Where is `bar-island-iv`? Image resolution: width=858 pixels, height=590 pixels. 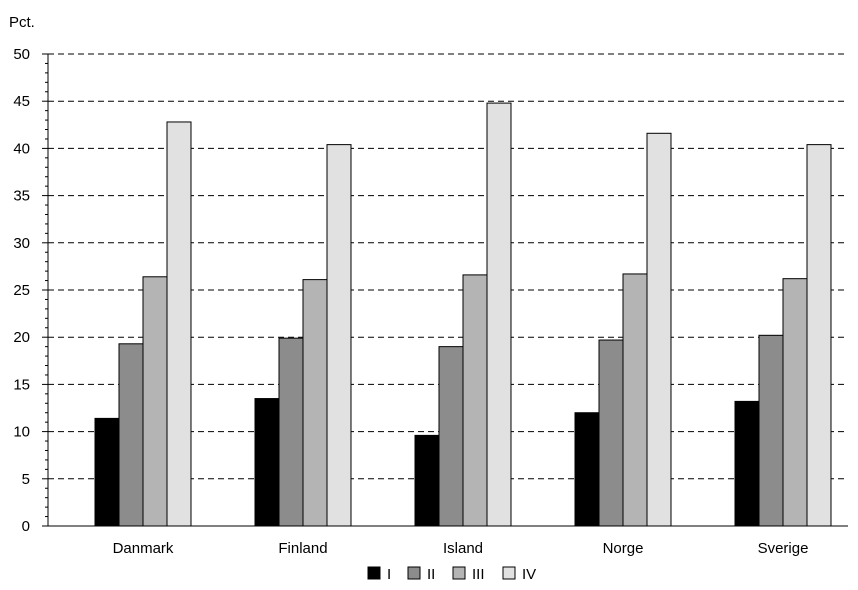
bar-island-iv is located at coordinates (499, 314).